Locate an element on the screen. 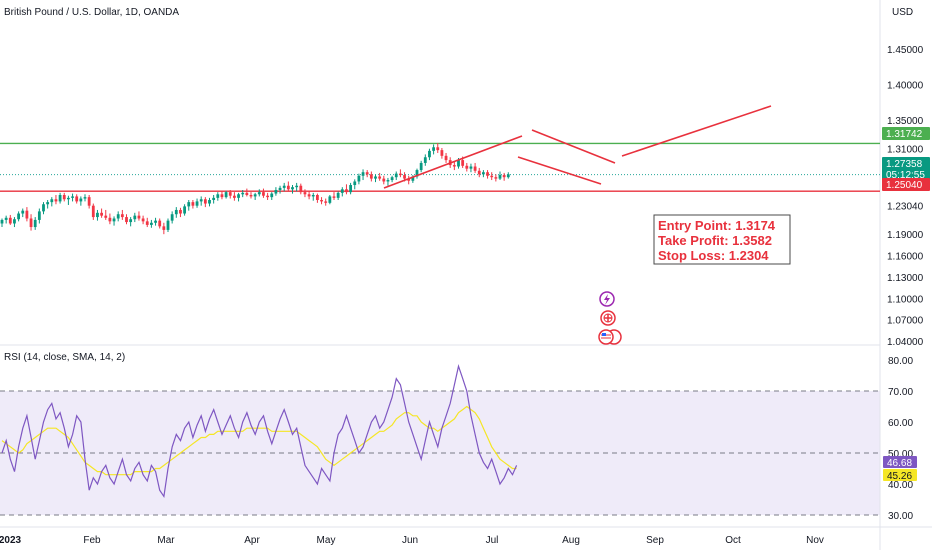 The width and height of the screenshot is (932, 555). time-tick-7: Aug is located at coordinates (571, 540).